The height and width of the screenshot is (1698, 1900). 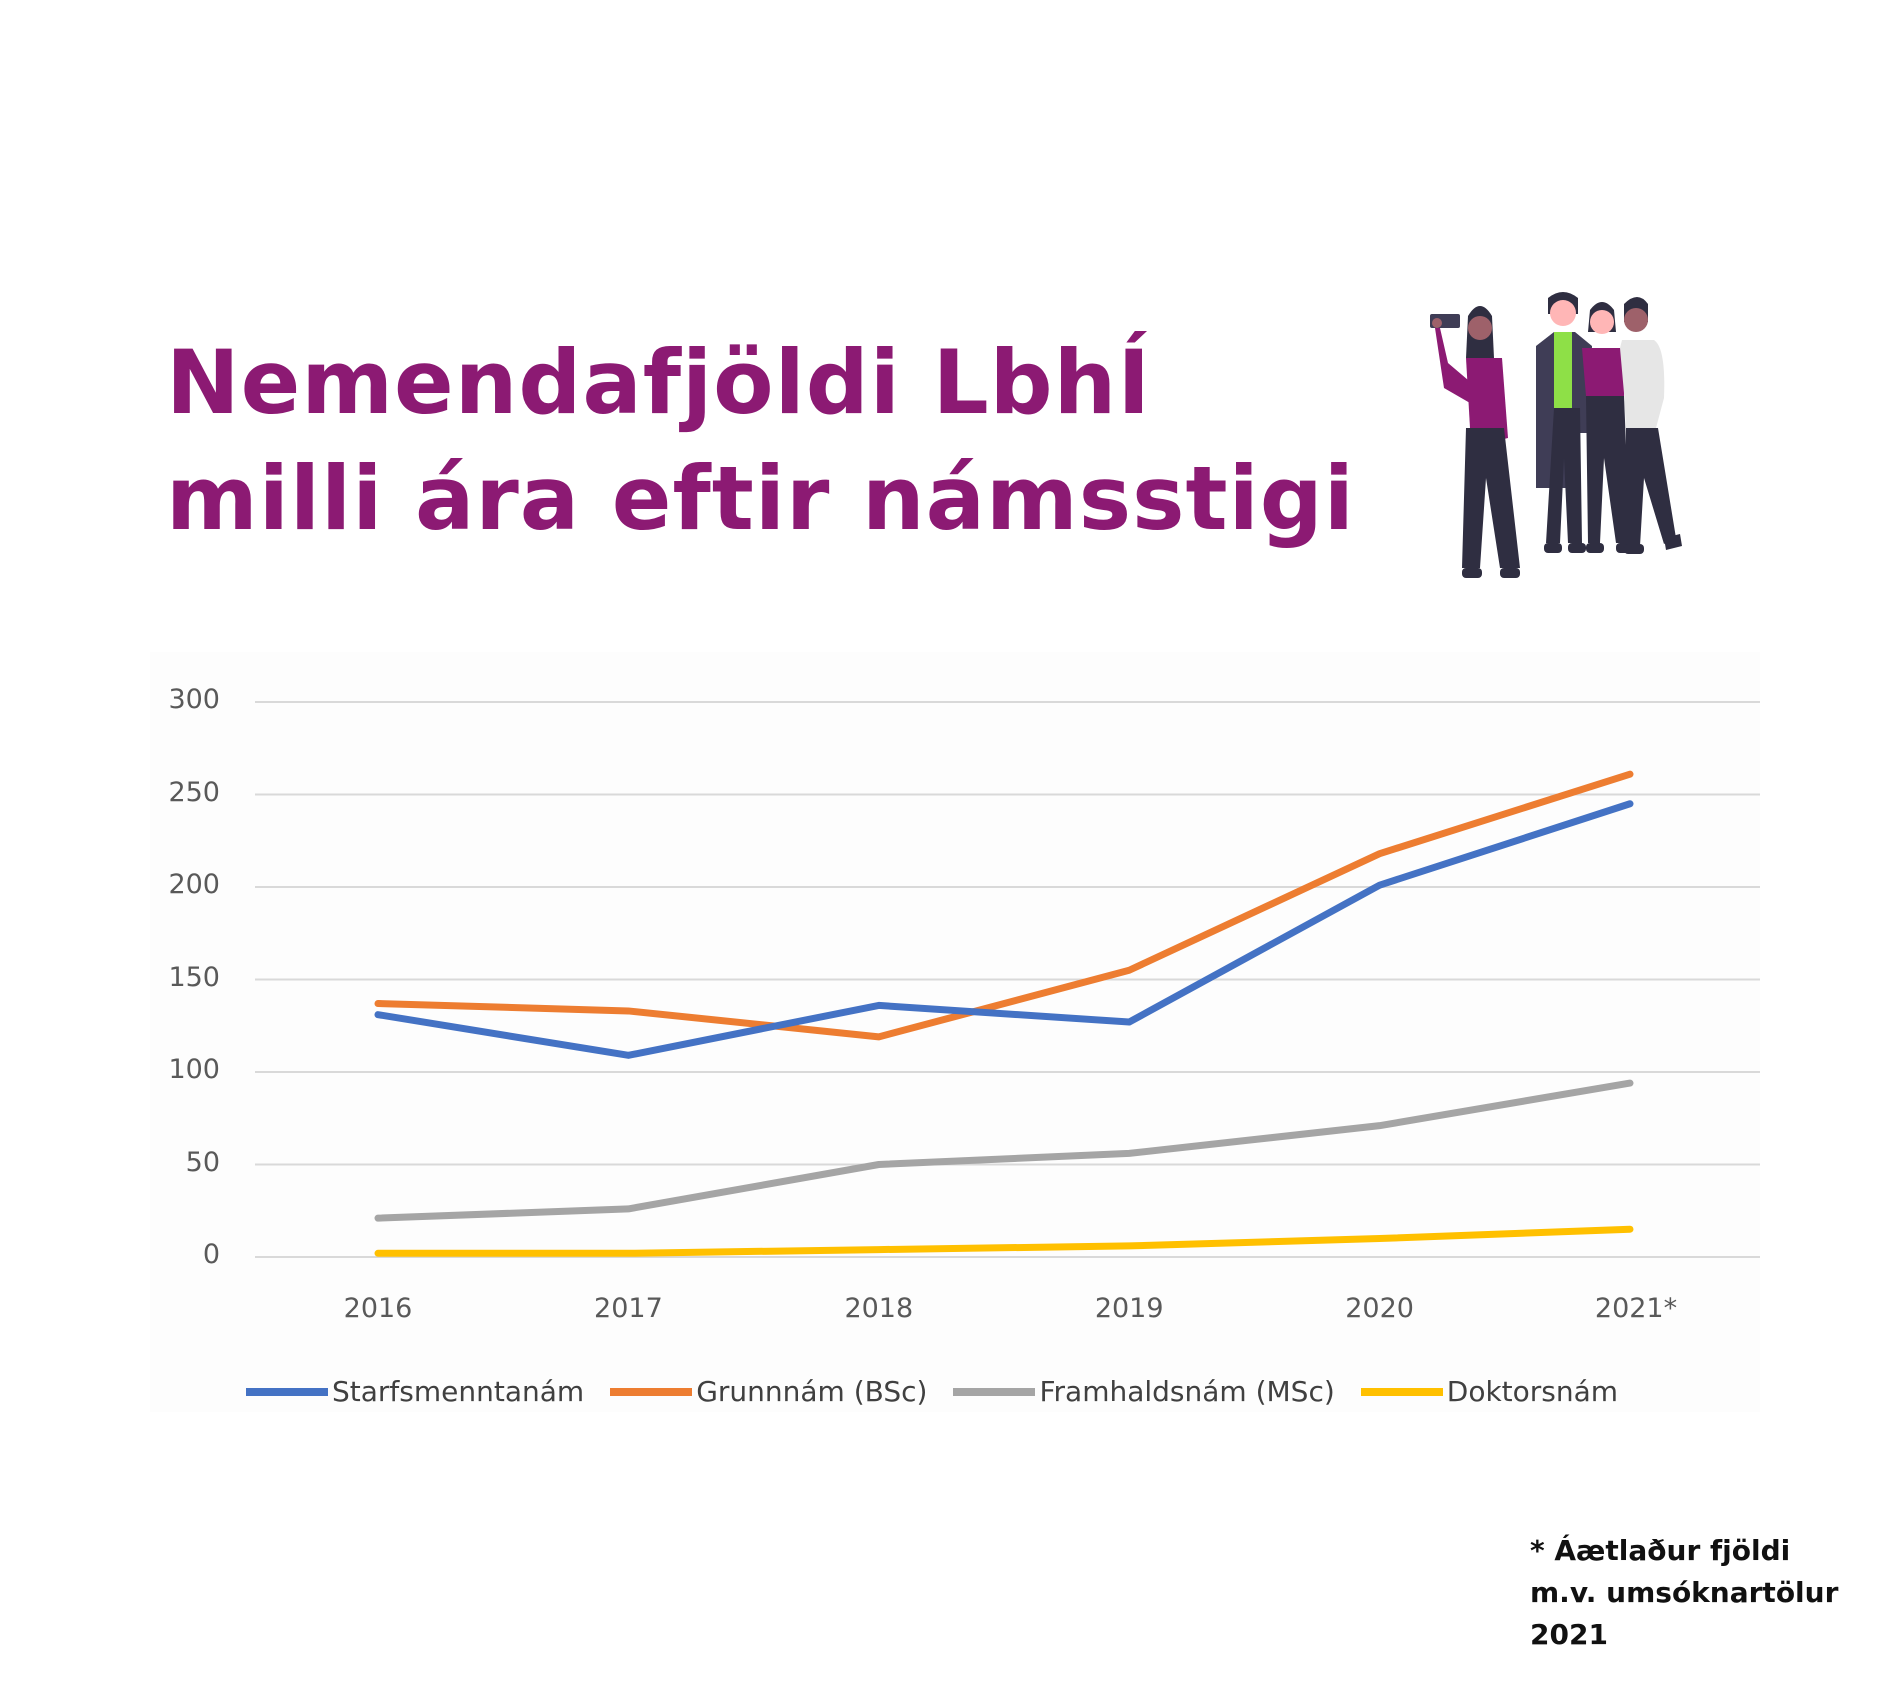 I want to click on x-tick-label: 2019, so click(x=1129, y=1308).